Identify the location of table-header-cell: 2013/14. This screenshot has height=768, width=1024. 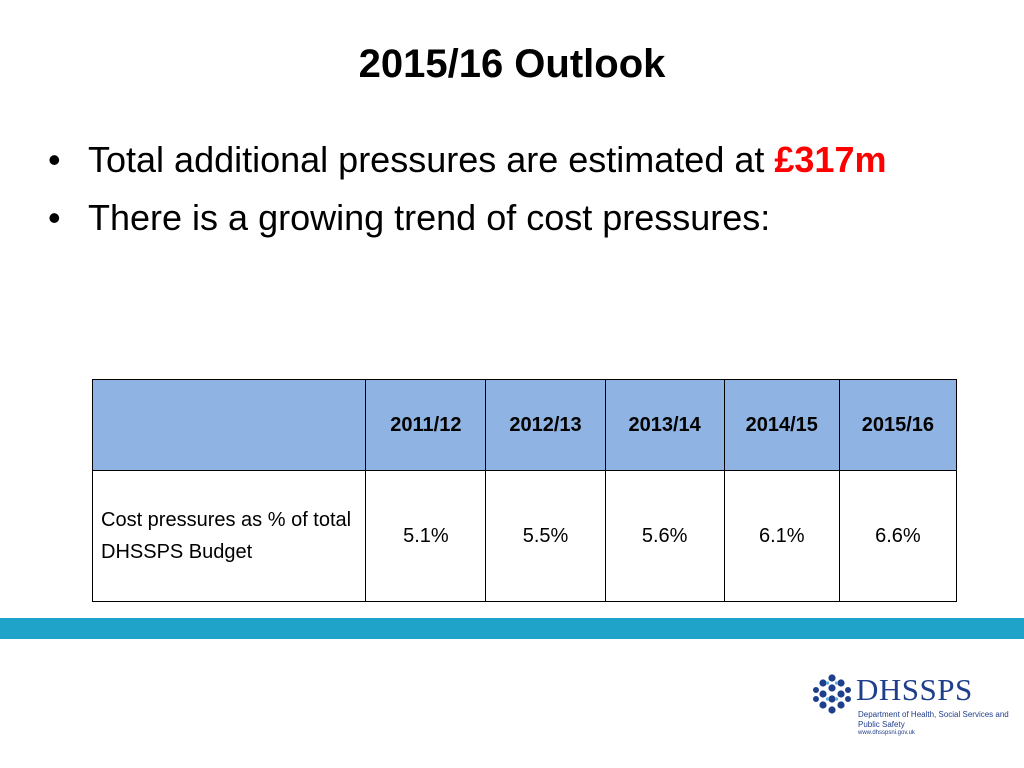
(664, 425).